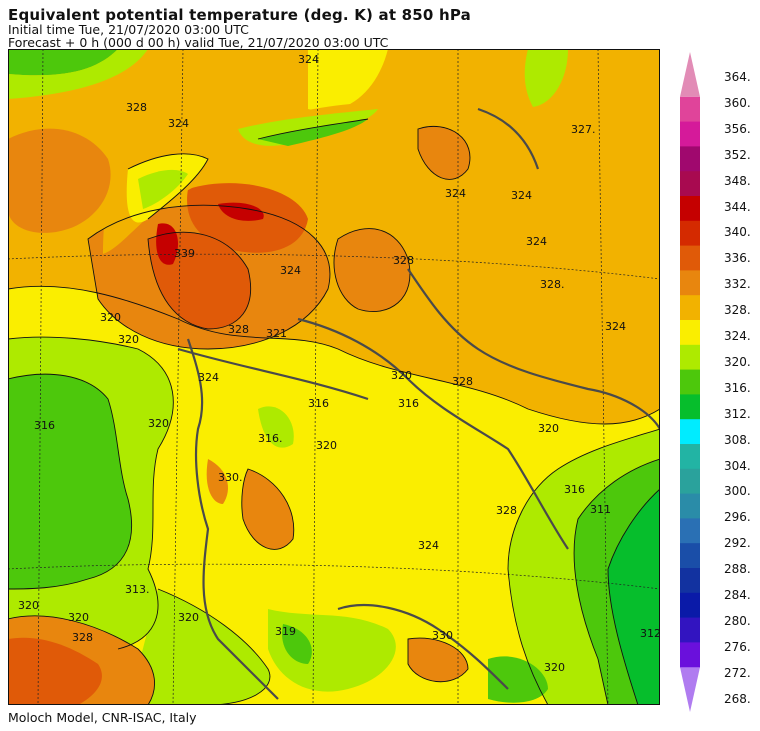 Image resolution: width=760 pixels, height=731 pixels. Describe the element at coordinates (737, 491) in the screenshot. I see `colorbar-tick-label: 300.` at that location.